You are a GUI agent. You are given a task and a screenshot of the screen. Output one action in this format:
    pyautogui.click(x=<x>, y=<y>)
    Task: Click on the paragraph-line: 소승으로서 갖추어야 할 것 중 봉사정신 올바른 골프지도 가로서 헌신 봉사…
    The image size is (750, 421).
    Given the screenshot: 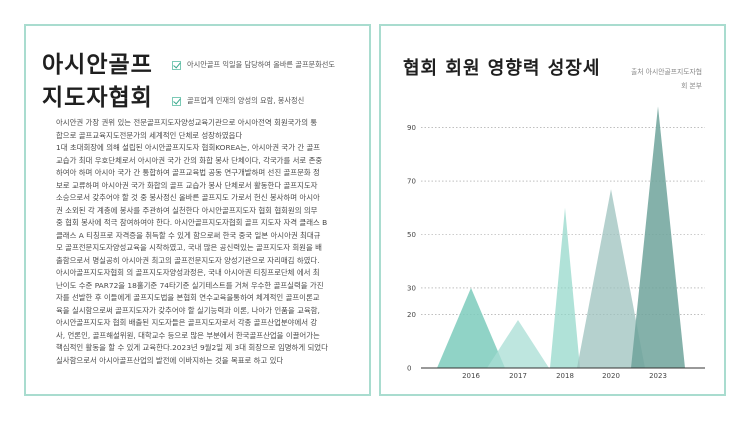 What is the action you would take?
    pyautogui.click(x=188, y=197)
    